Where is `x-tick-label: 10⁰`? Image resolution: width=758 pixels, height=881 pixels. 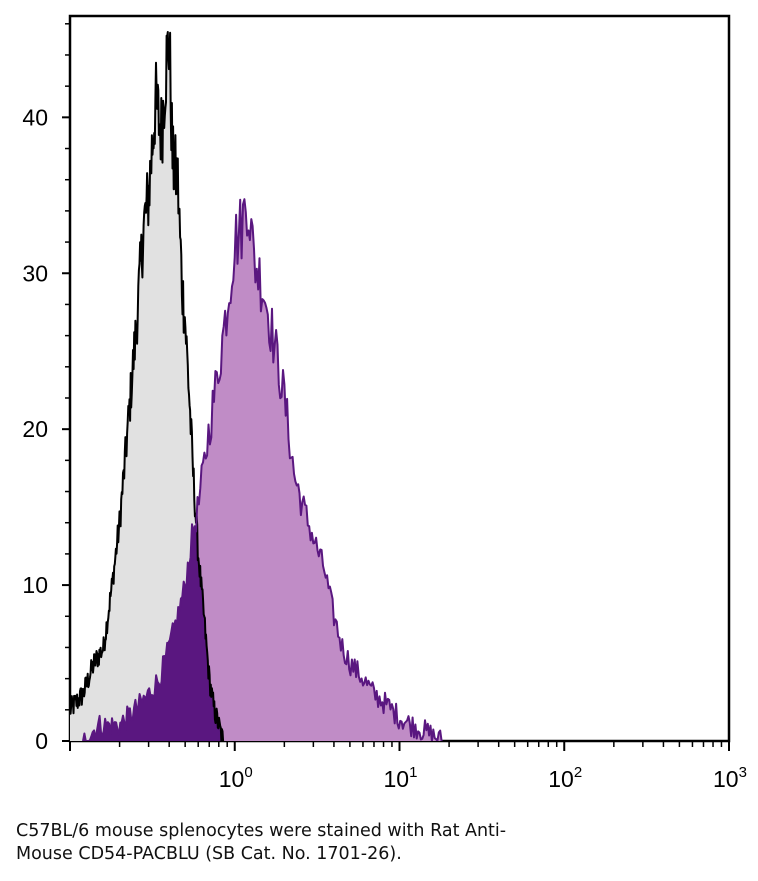 x-tick-label: 10⁰ is located at coordinates (236, 778).